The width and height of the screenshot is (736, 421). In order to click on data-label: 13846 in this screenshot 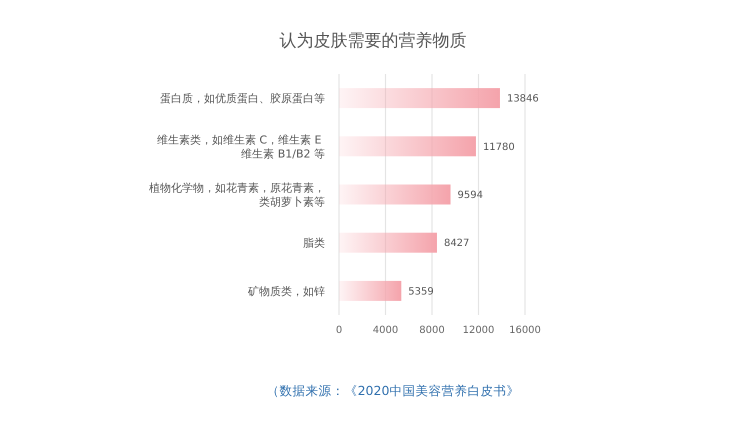, I will do `click(522, 99)`.